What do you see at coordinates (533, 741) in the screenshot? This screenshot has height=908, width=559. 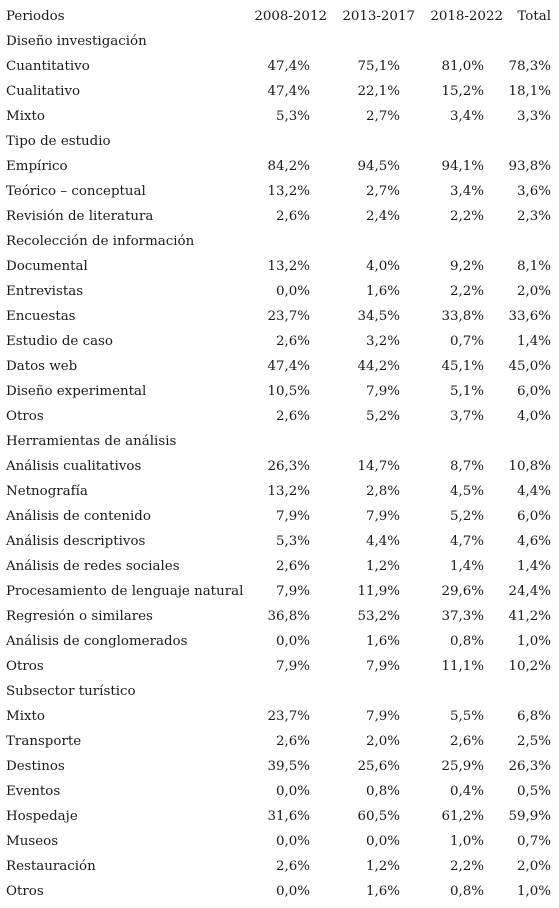 I see `cell-value: 2,5%` at bounding box center [533, 741].